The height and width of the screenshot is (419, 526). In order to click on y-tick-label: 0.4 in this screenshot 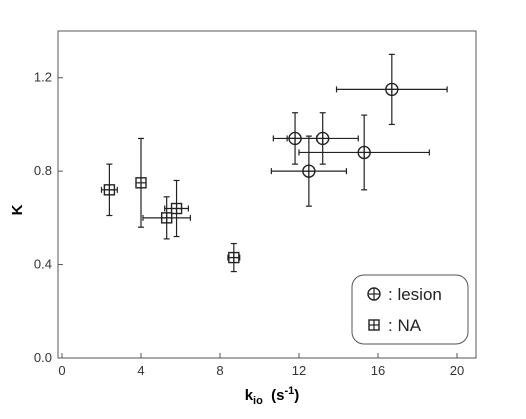, I will do `click(43, 264)`.